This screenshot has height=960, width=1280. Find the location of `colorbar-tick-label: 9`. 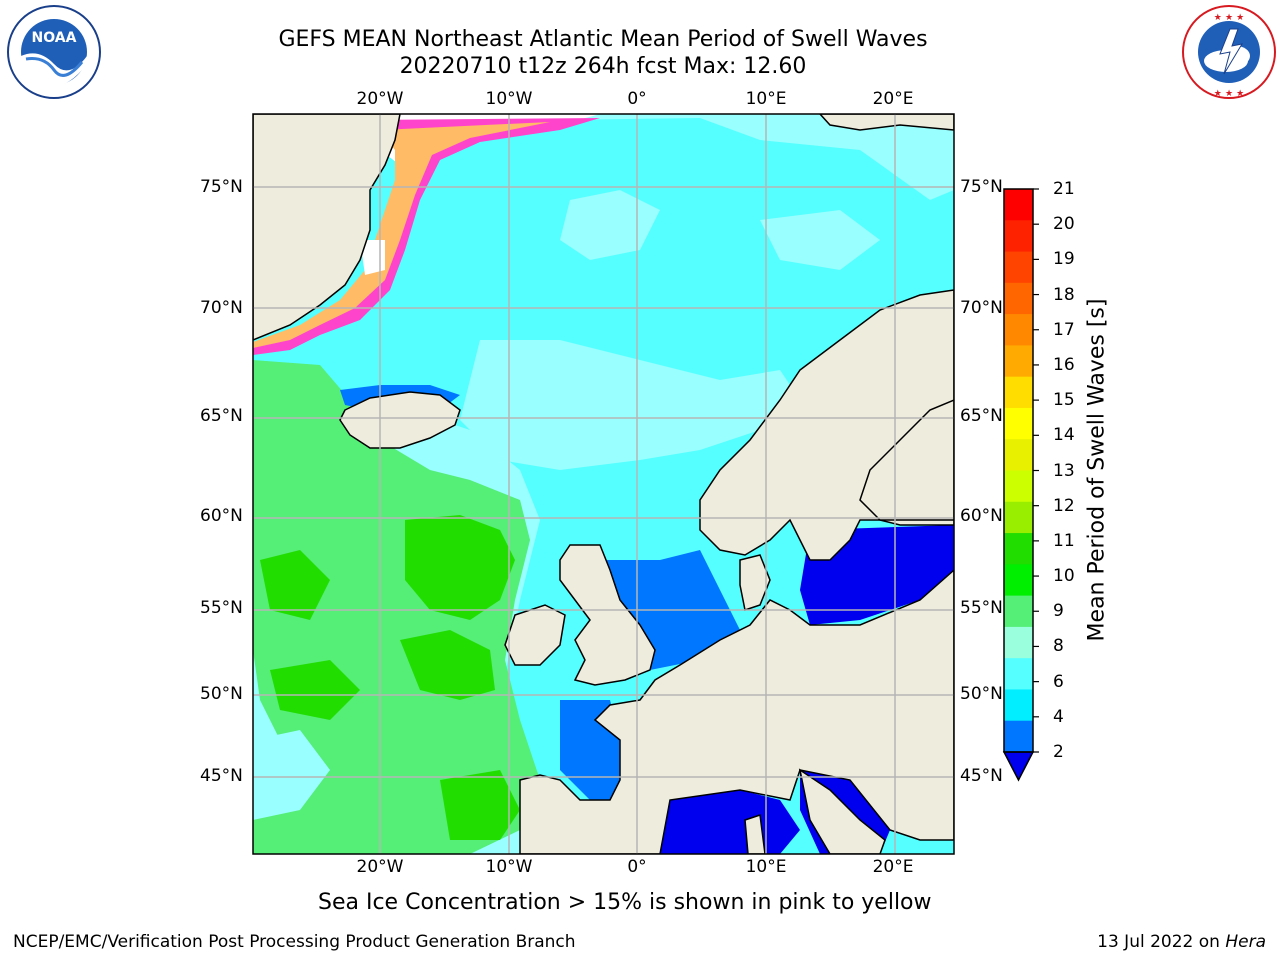

colorbar-tick-label: 9 is located at coordinates (1058, 611).